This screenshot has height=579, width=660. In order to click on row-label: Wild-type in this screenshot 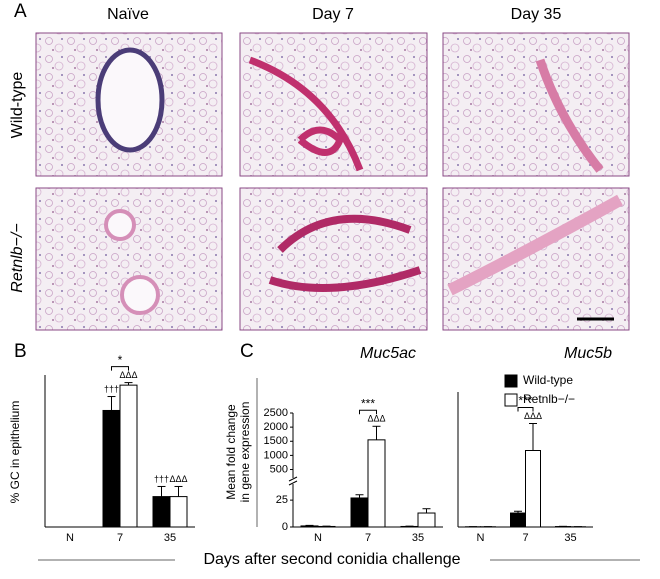, I will do `click(17, 105)`.